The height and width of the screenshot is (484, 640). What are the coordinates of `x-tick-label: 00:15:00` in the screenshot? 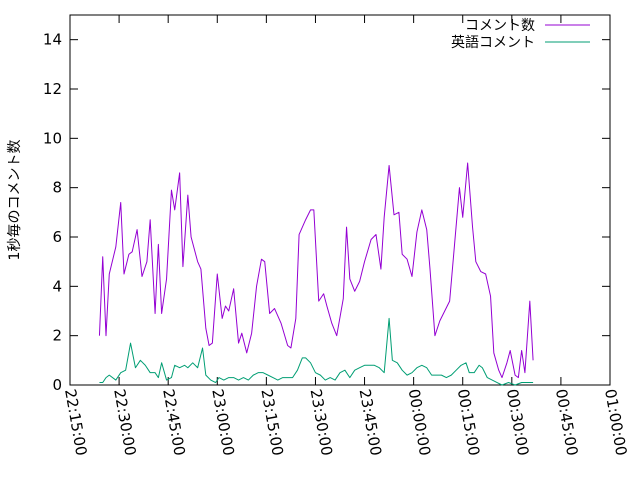 It's located at (468, 422).